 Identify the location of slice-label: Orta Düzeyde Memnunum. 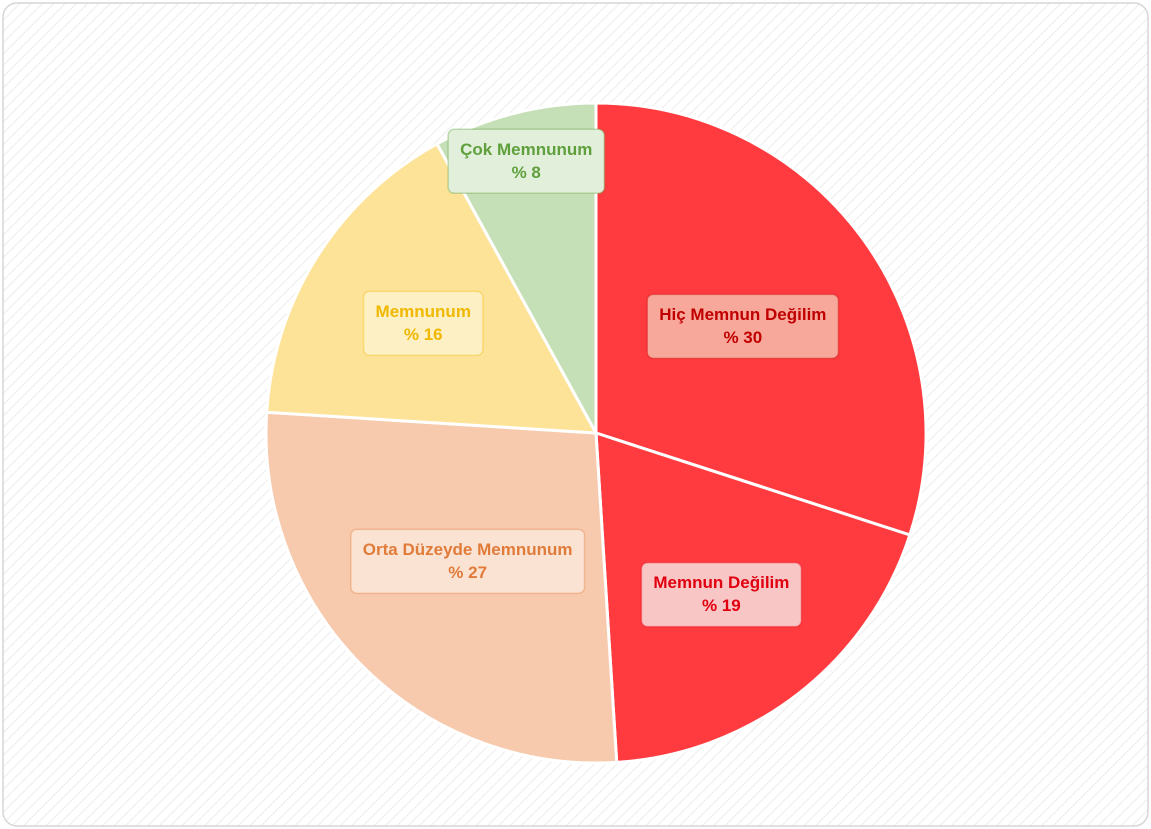
(468, 549).